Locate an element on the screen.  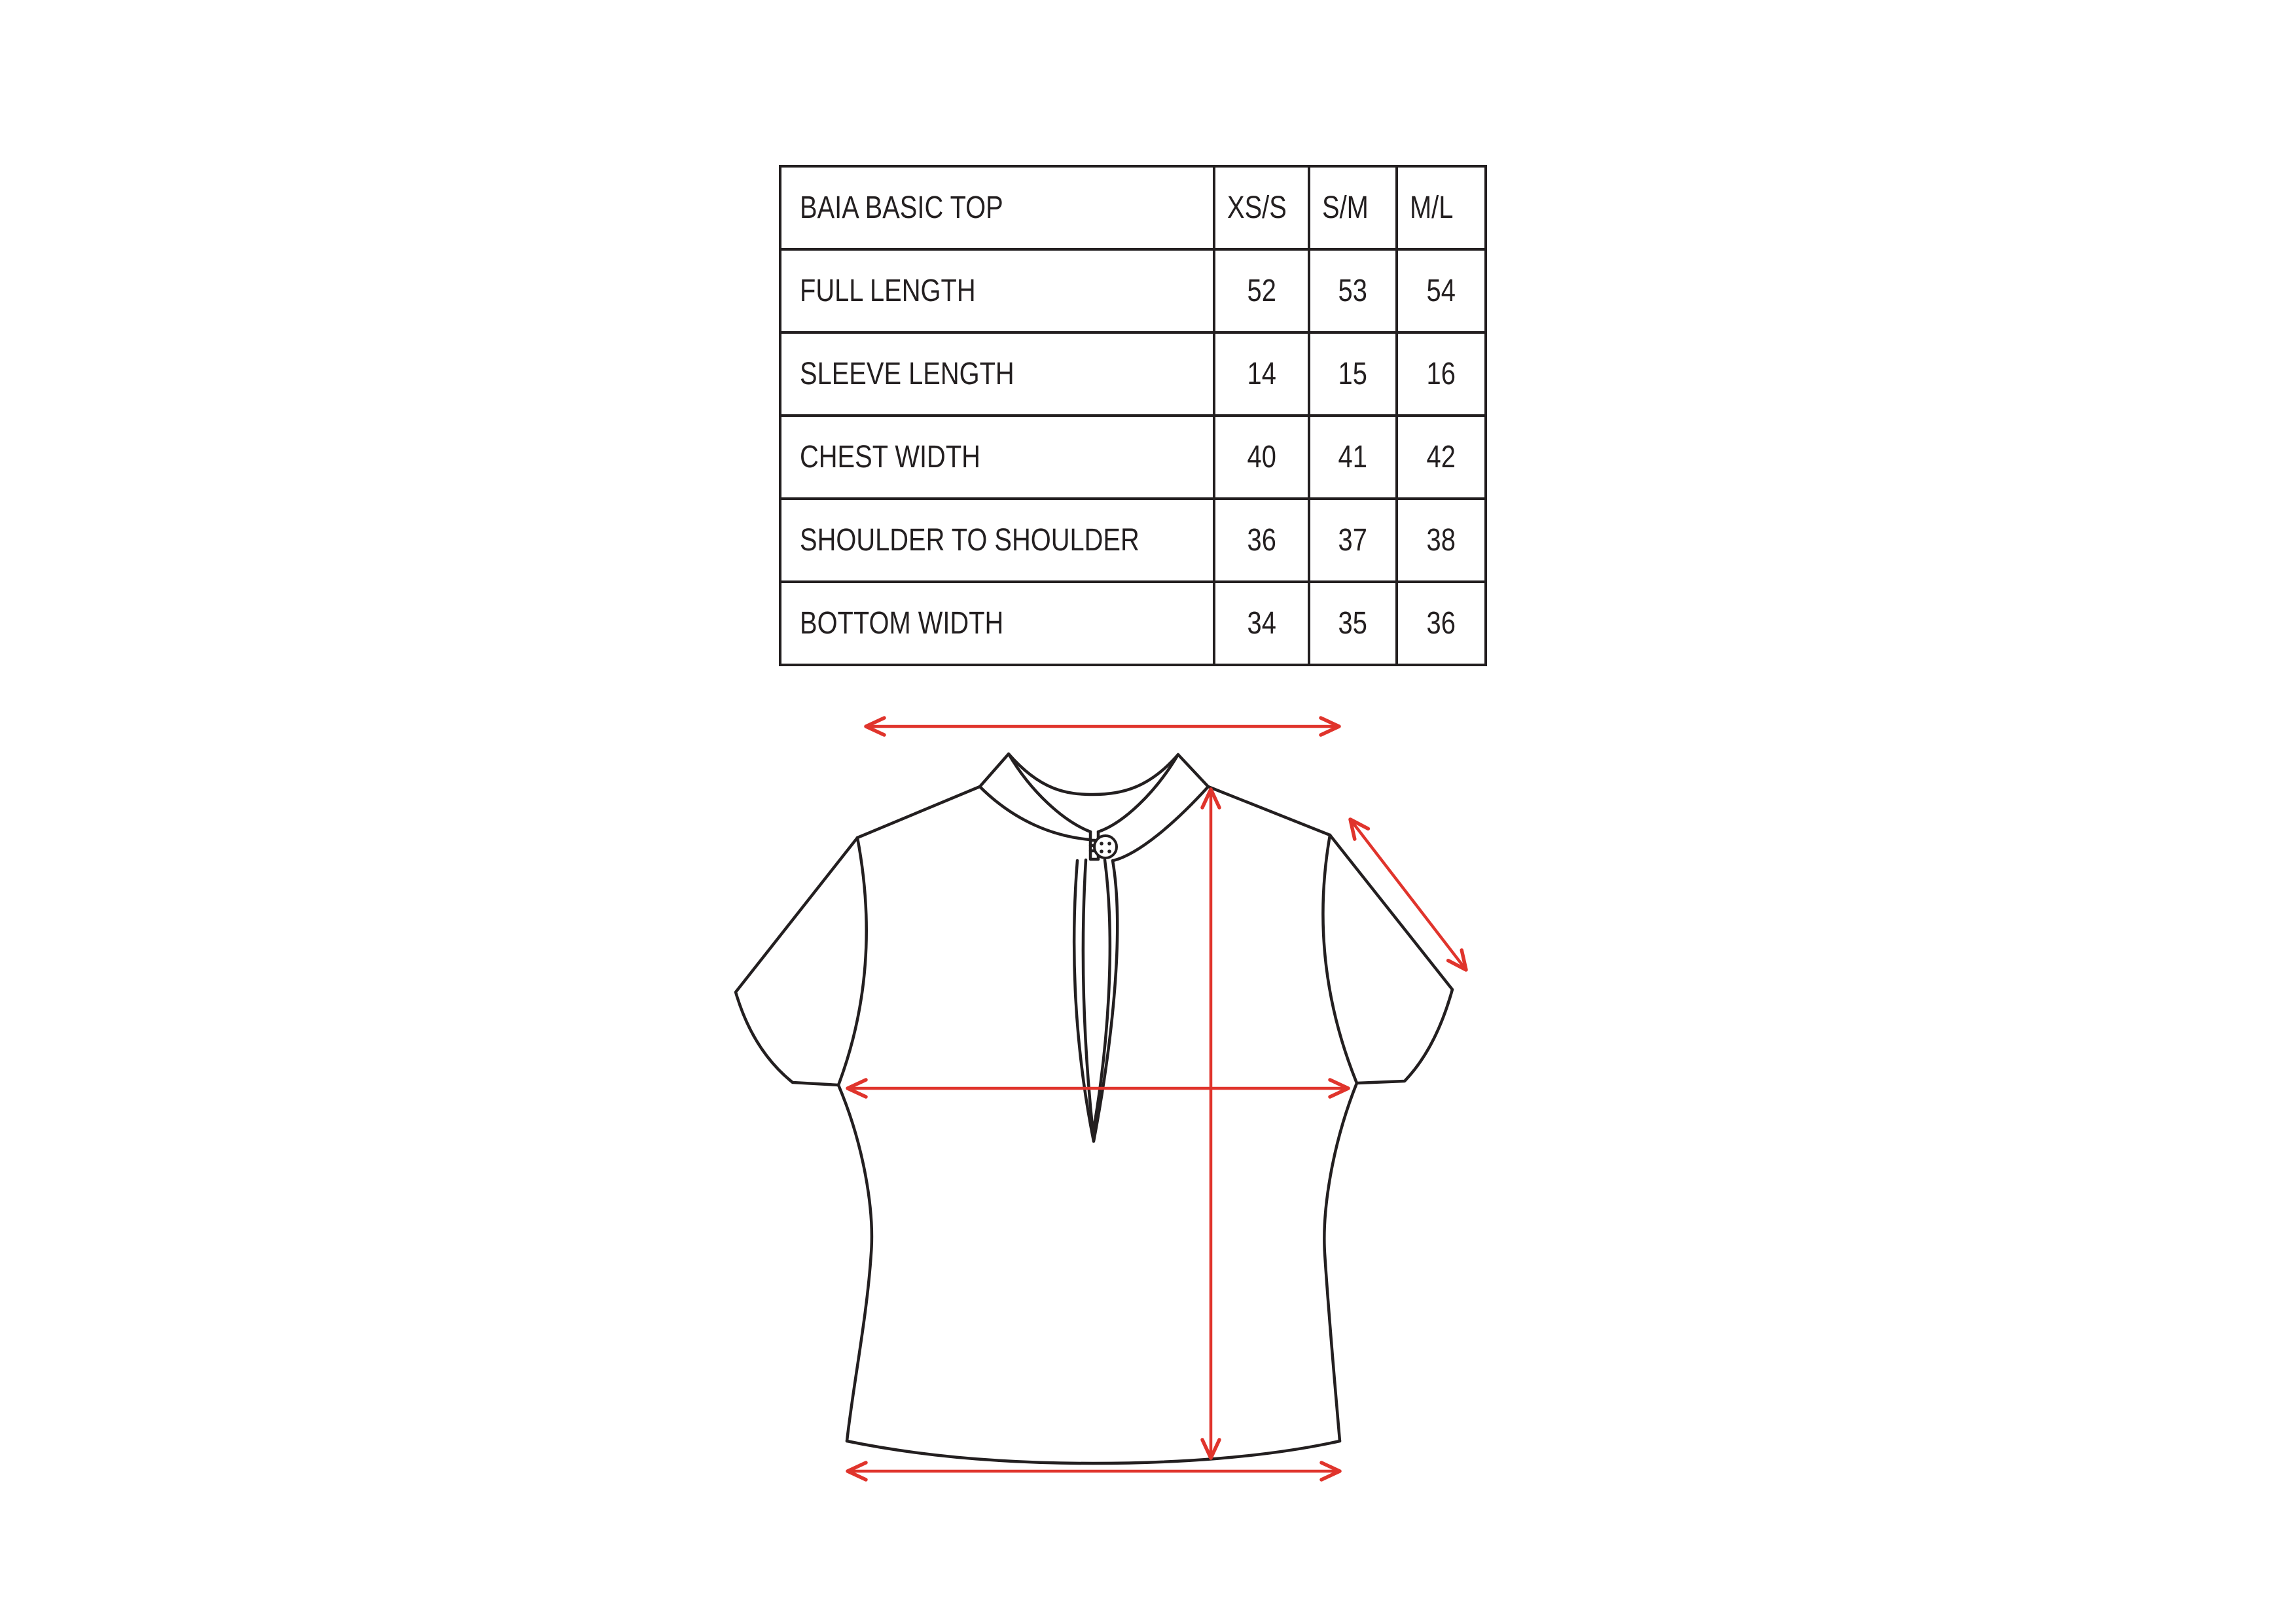
left-sleeve is located at coordinates (796, 962).